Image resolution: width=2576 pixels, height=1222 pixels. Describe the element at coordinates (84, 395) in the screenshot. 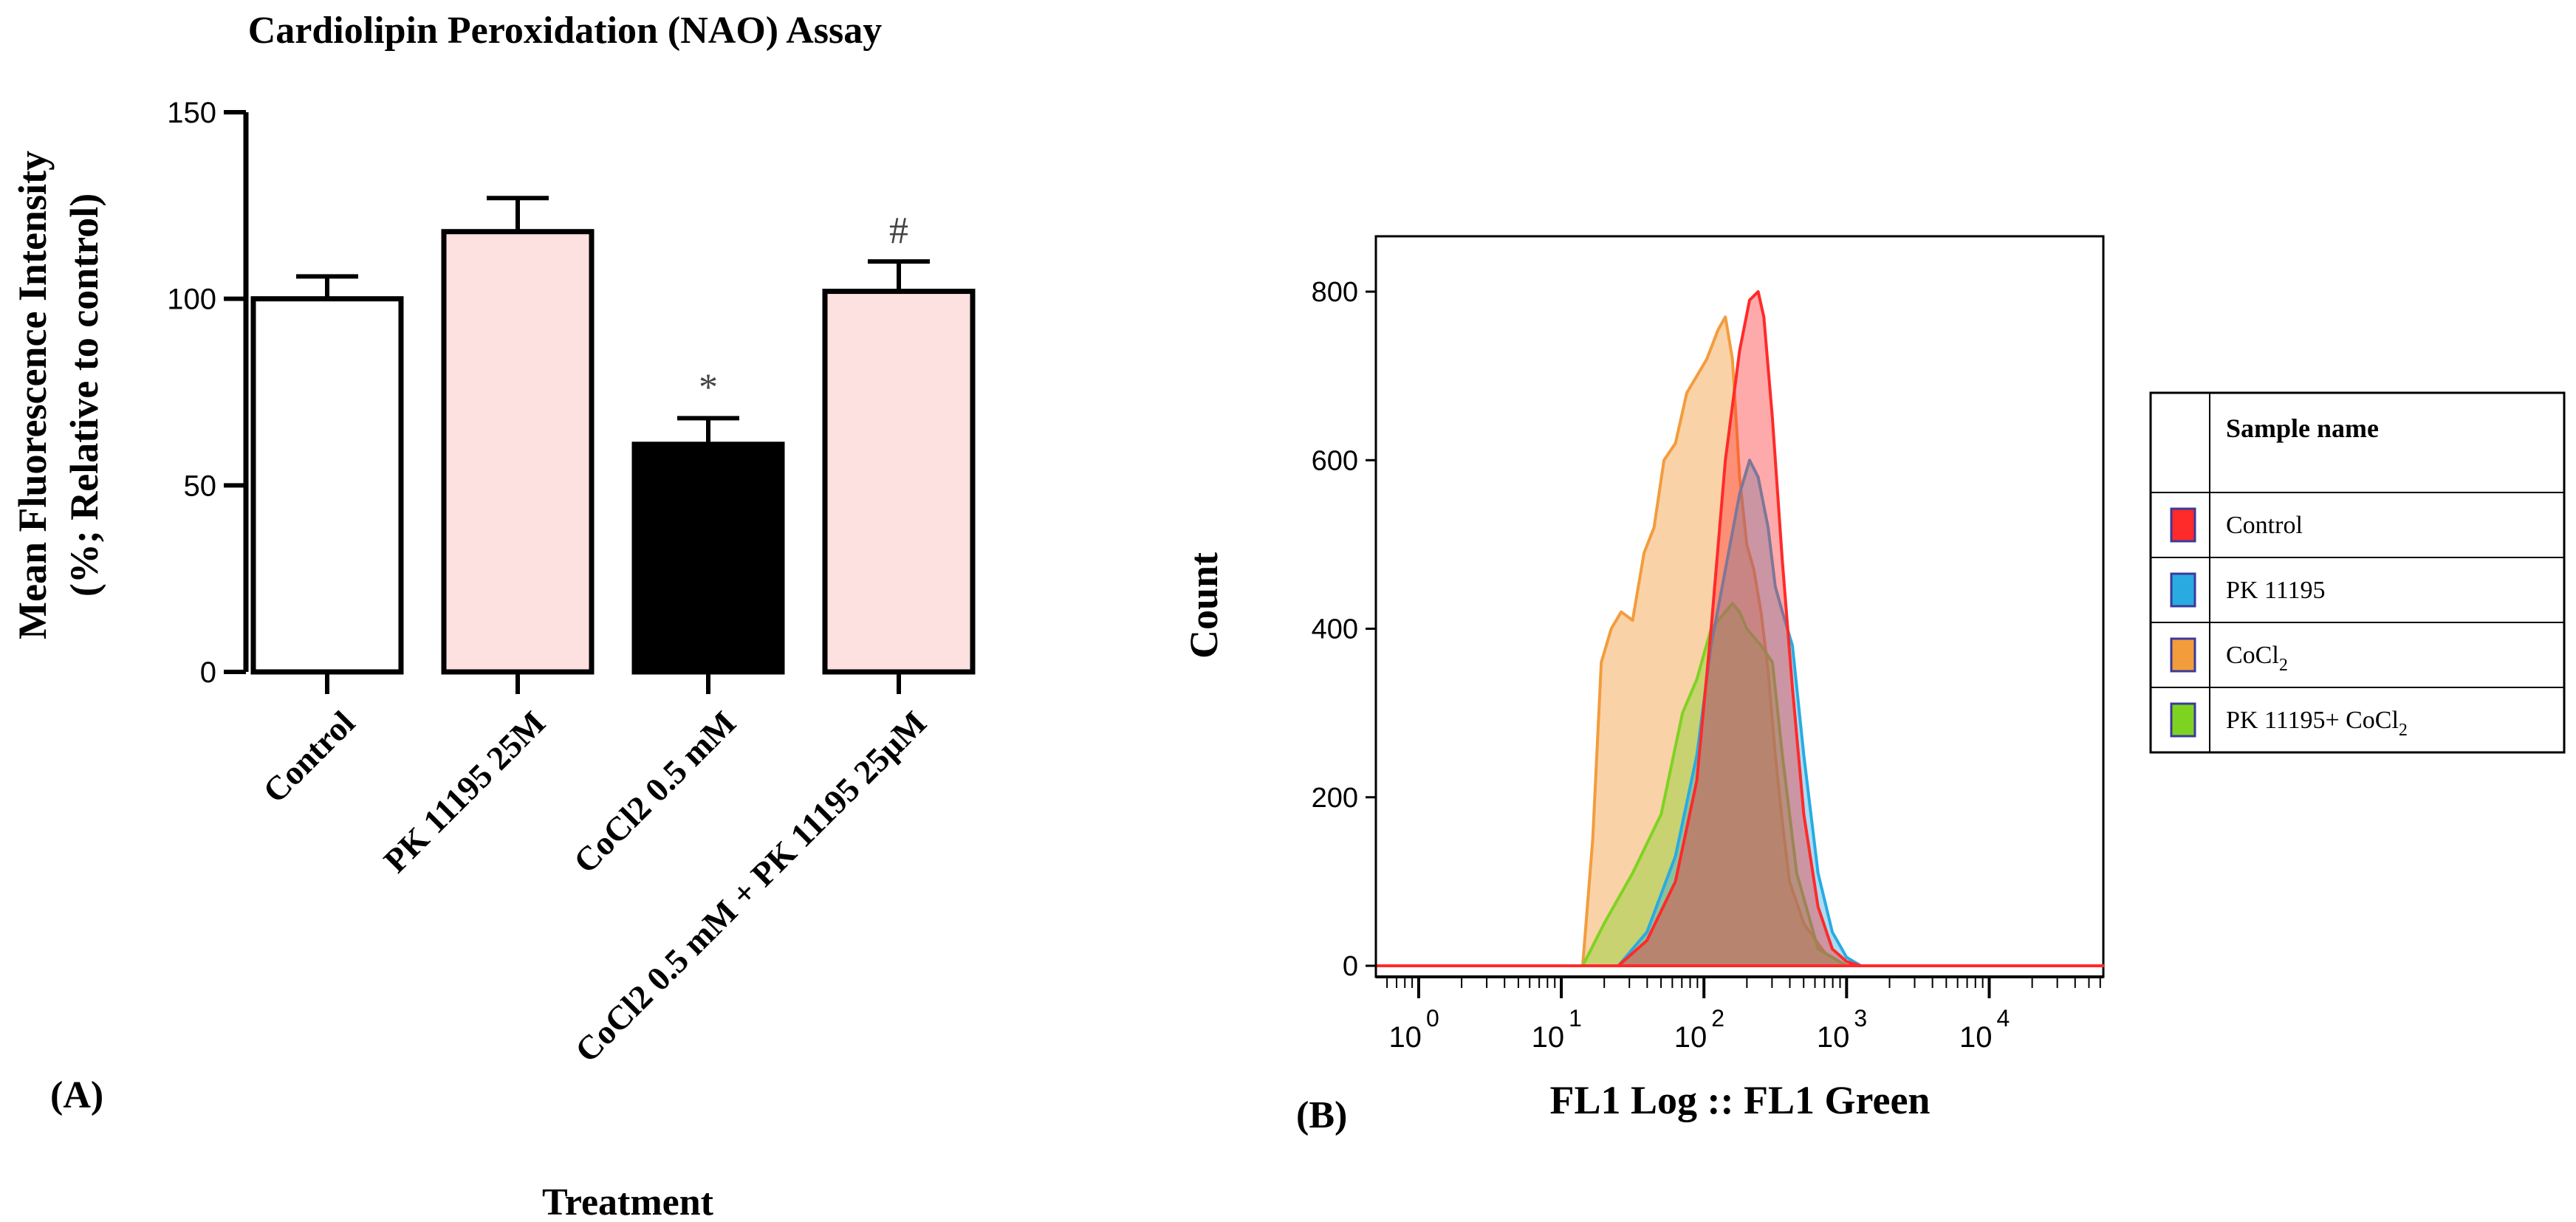

I see `panel-a-y-axis-label-line2: (%; Relative to control)` at that location.